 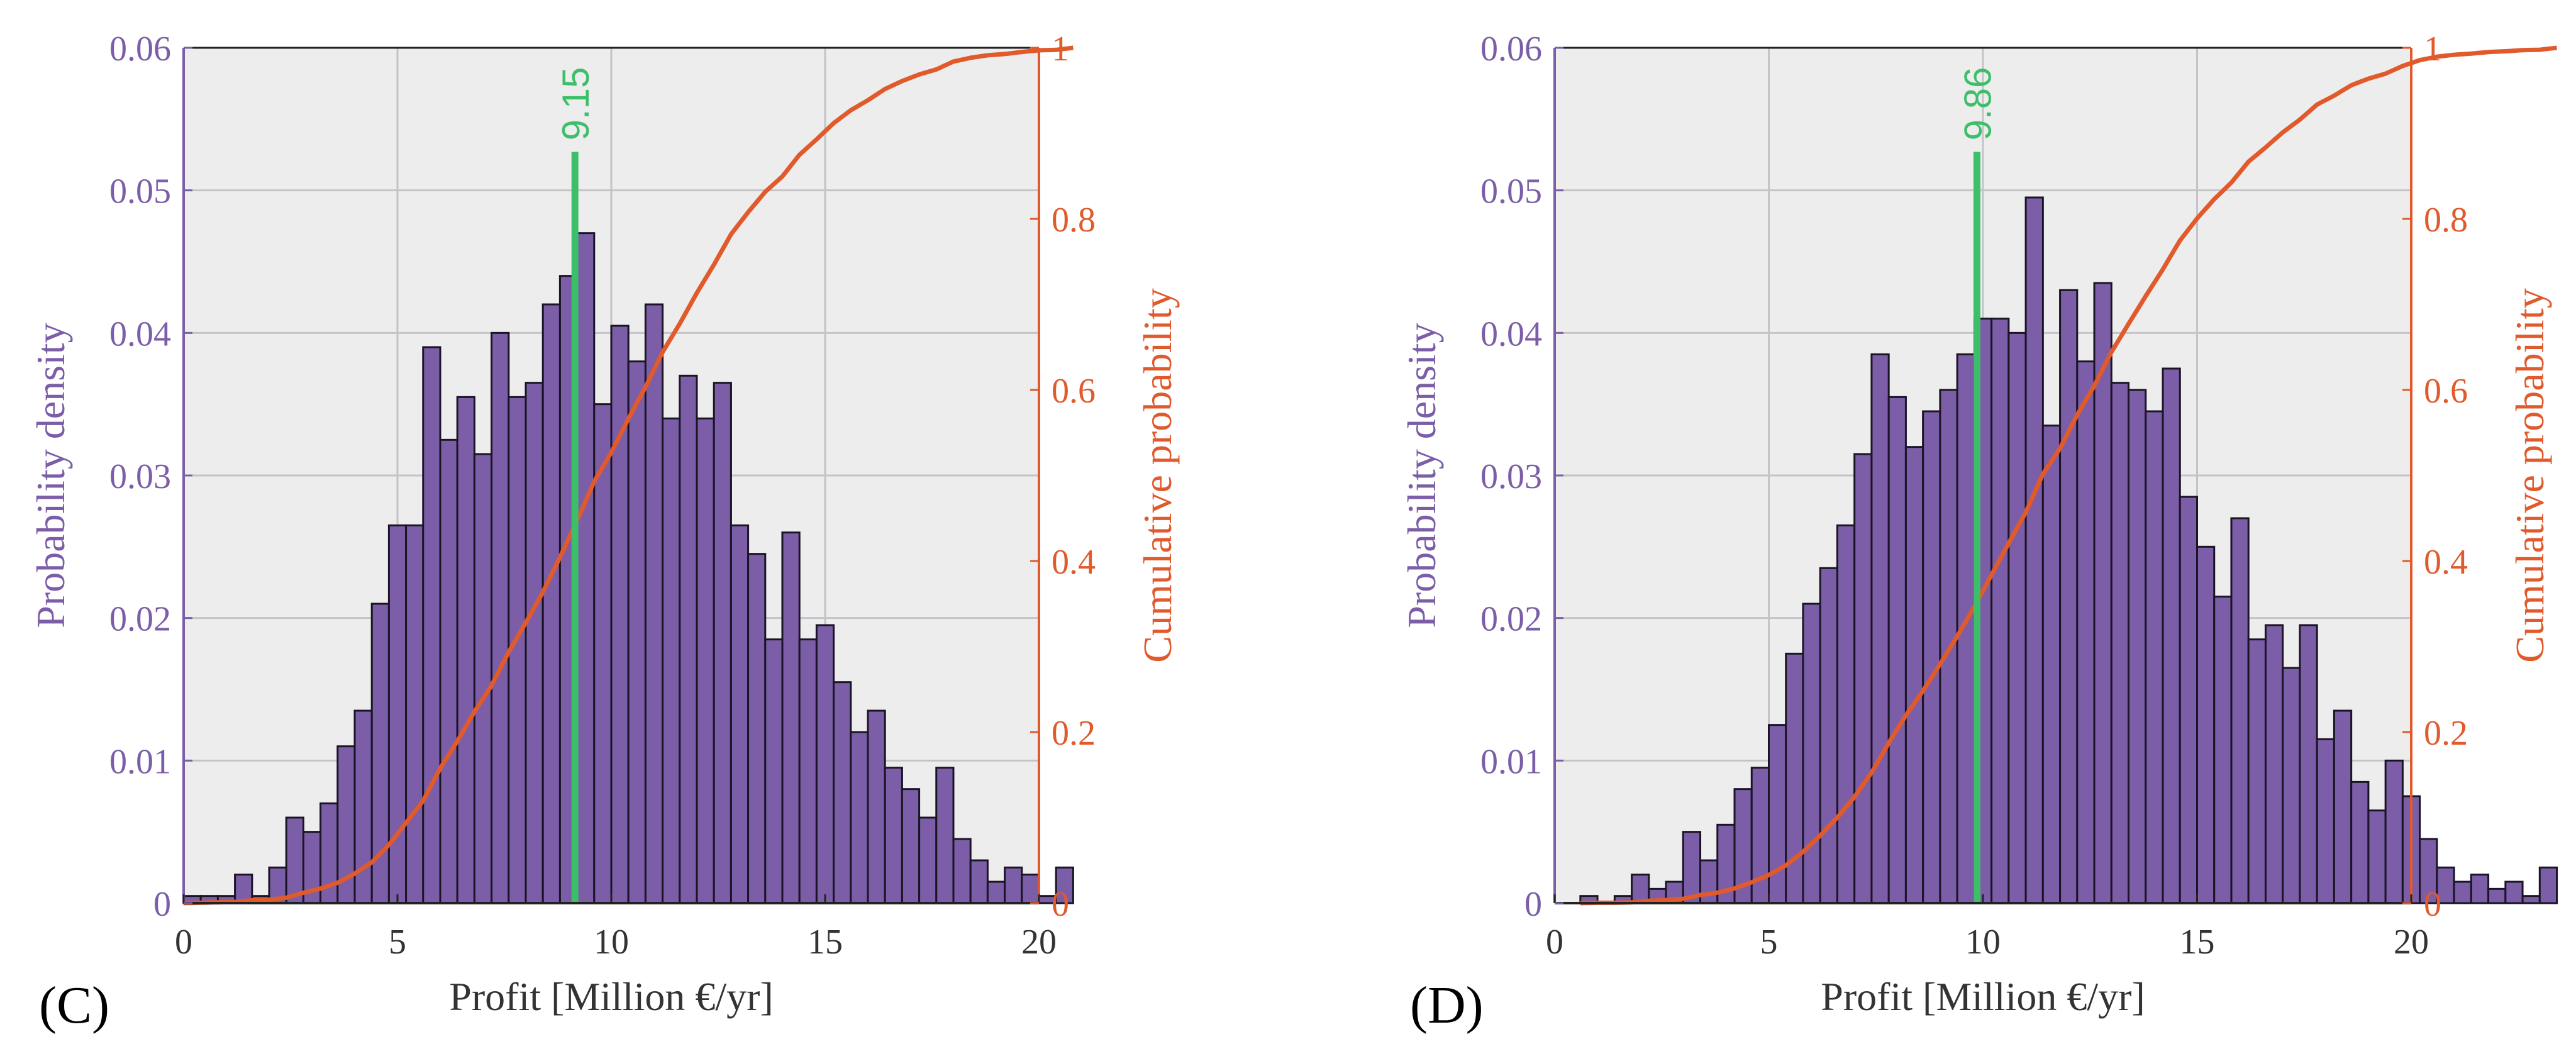 I want to click on panel-label: (C), so click(x=74, y=1005).